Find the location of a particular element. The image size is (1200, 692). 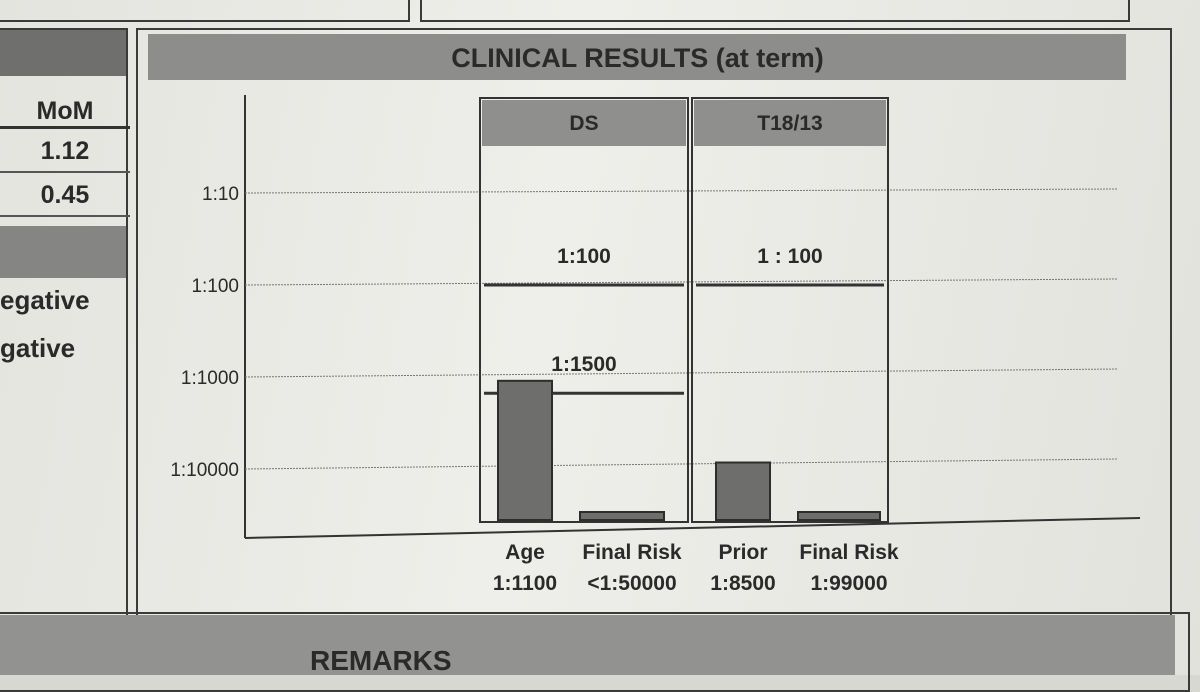

y-tick-label-3: 1:1000 is located at coordinates (210, 378).